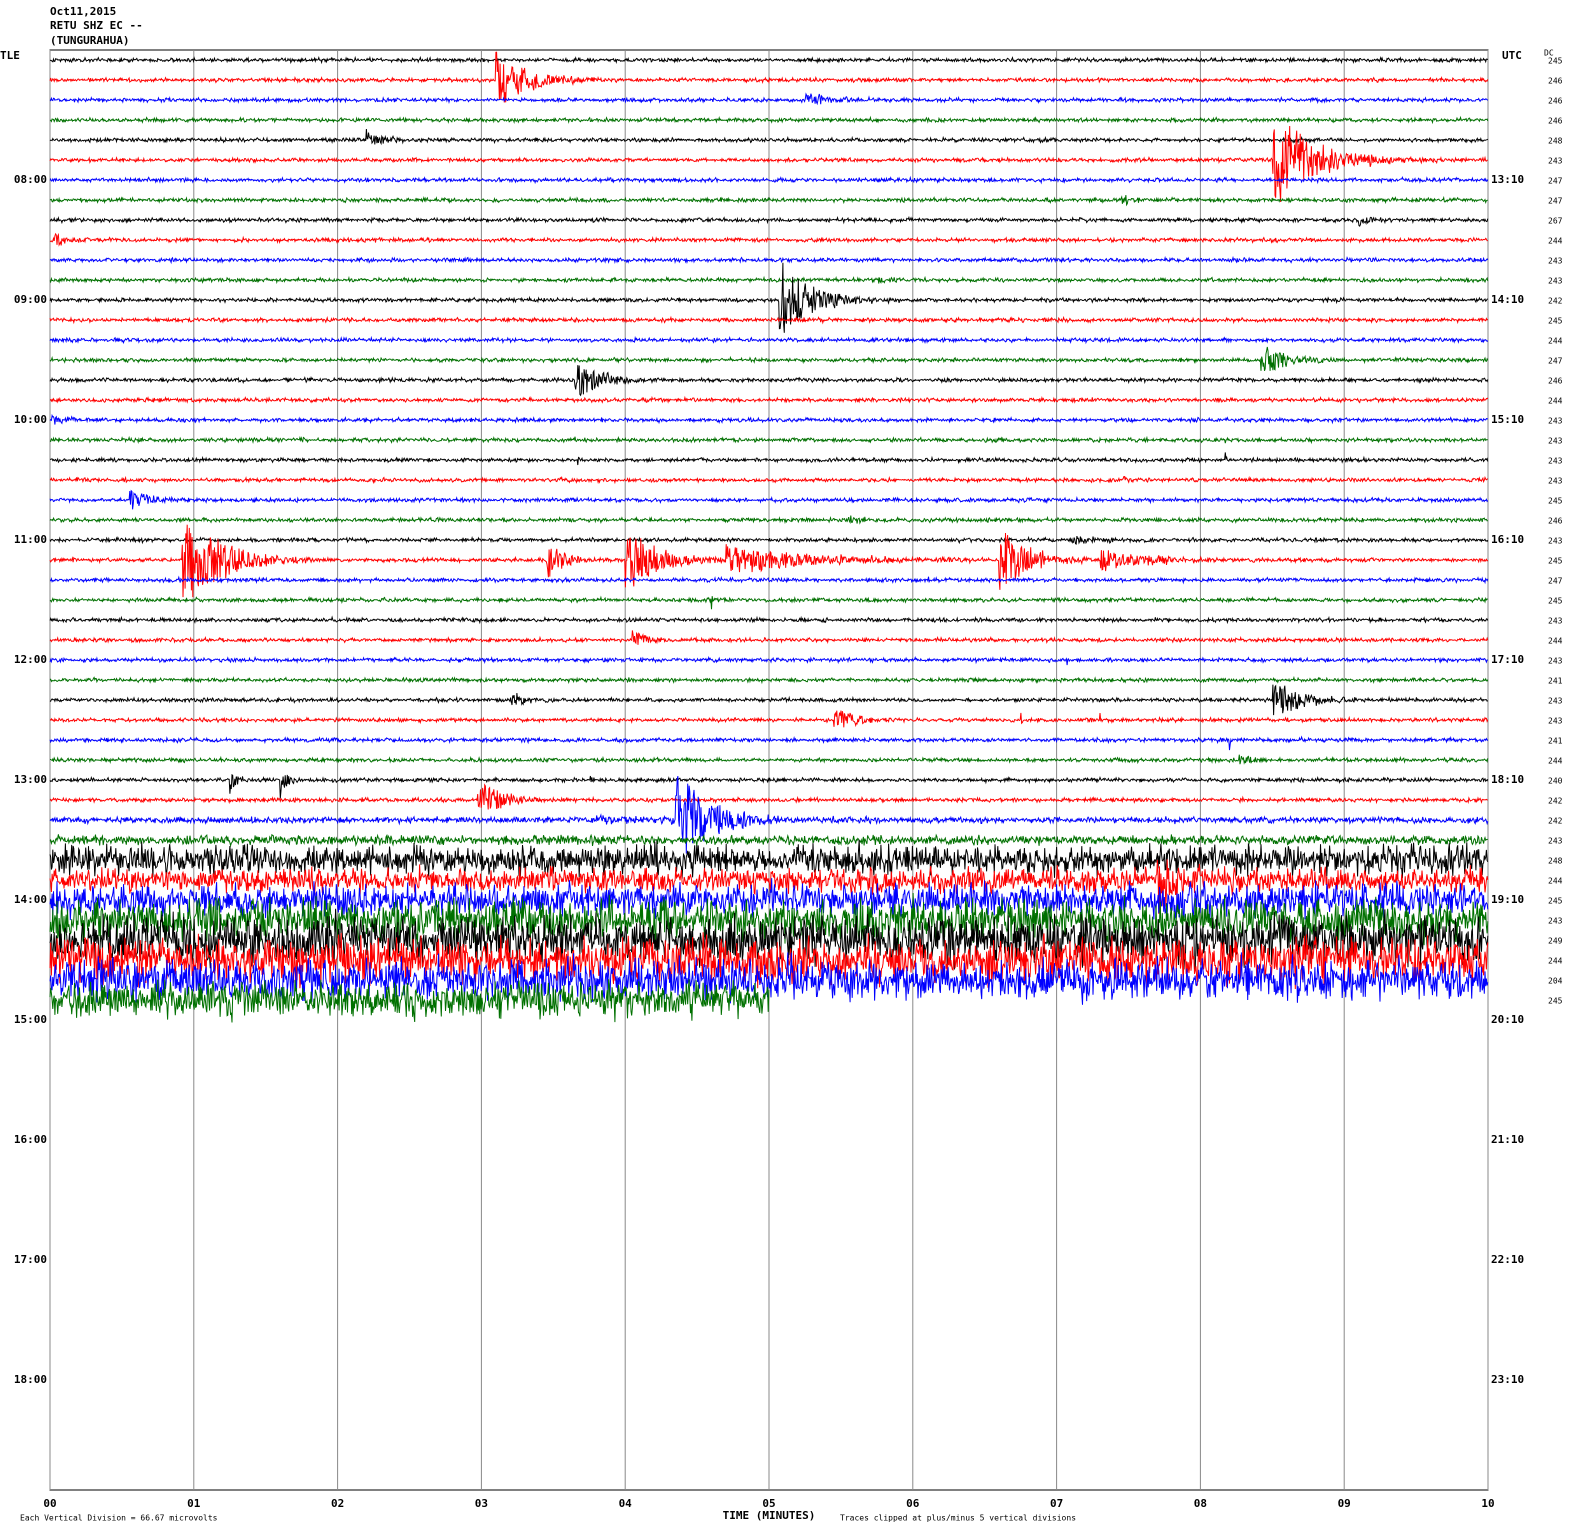 This screenshot has width=1570, height=1534. What do you see at coordinates (1344, 1503) in the screenshot?
I see `x-tick-label: 09` at bounding box center [1344, 1503].